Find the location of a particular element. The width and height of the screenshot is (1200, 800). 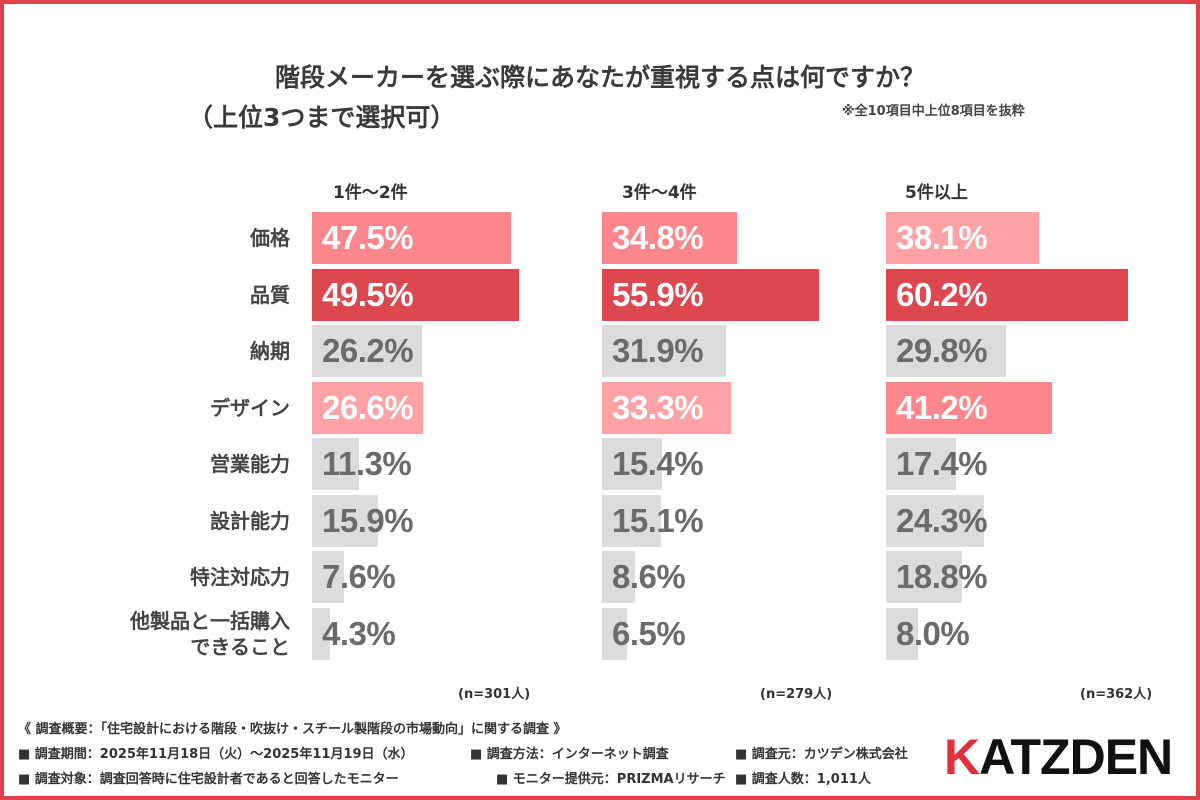

chart-title: 階段メーカーを選ぶ際にあなたが重視する点は何ですか？ is located at coordinates (599, 77).